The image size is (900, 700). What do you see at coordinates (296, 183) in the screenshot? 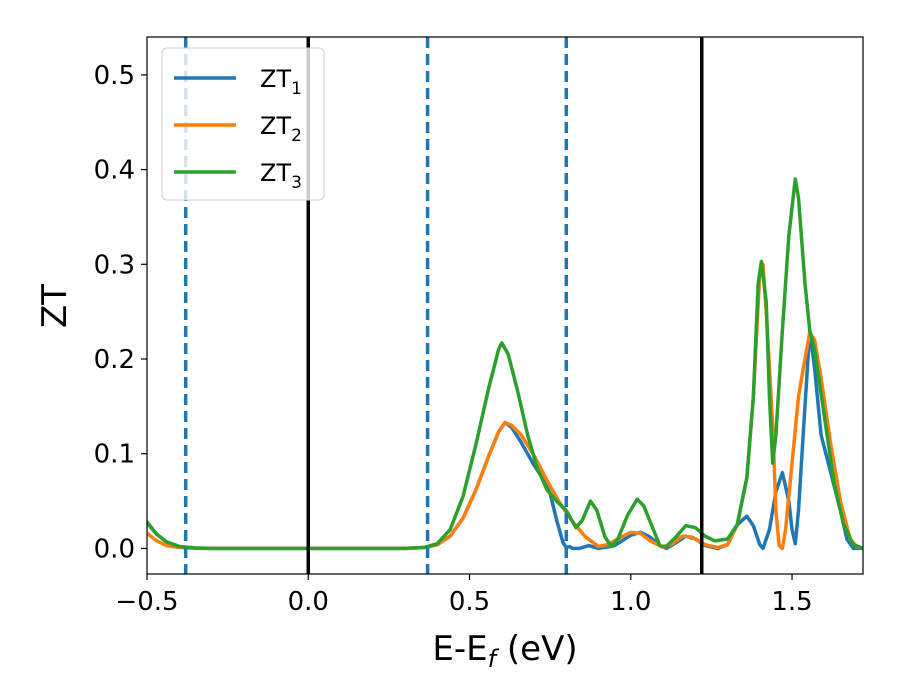
I see `legend-label-sub: 3` at bounding box center [296, 183].